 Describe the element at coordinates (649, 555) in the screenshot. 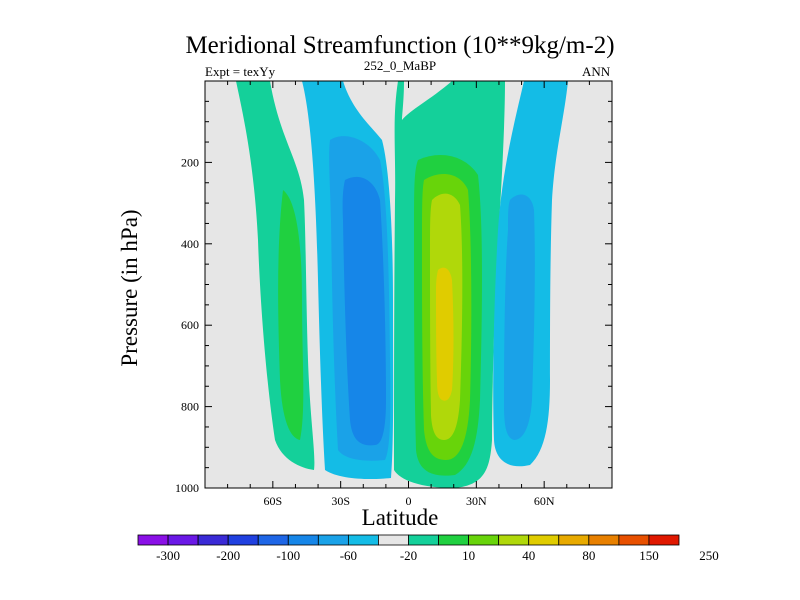

I see `colorbar-label: 150` at that location.